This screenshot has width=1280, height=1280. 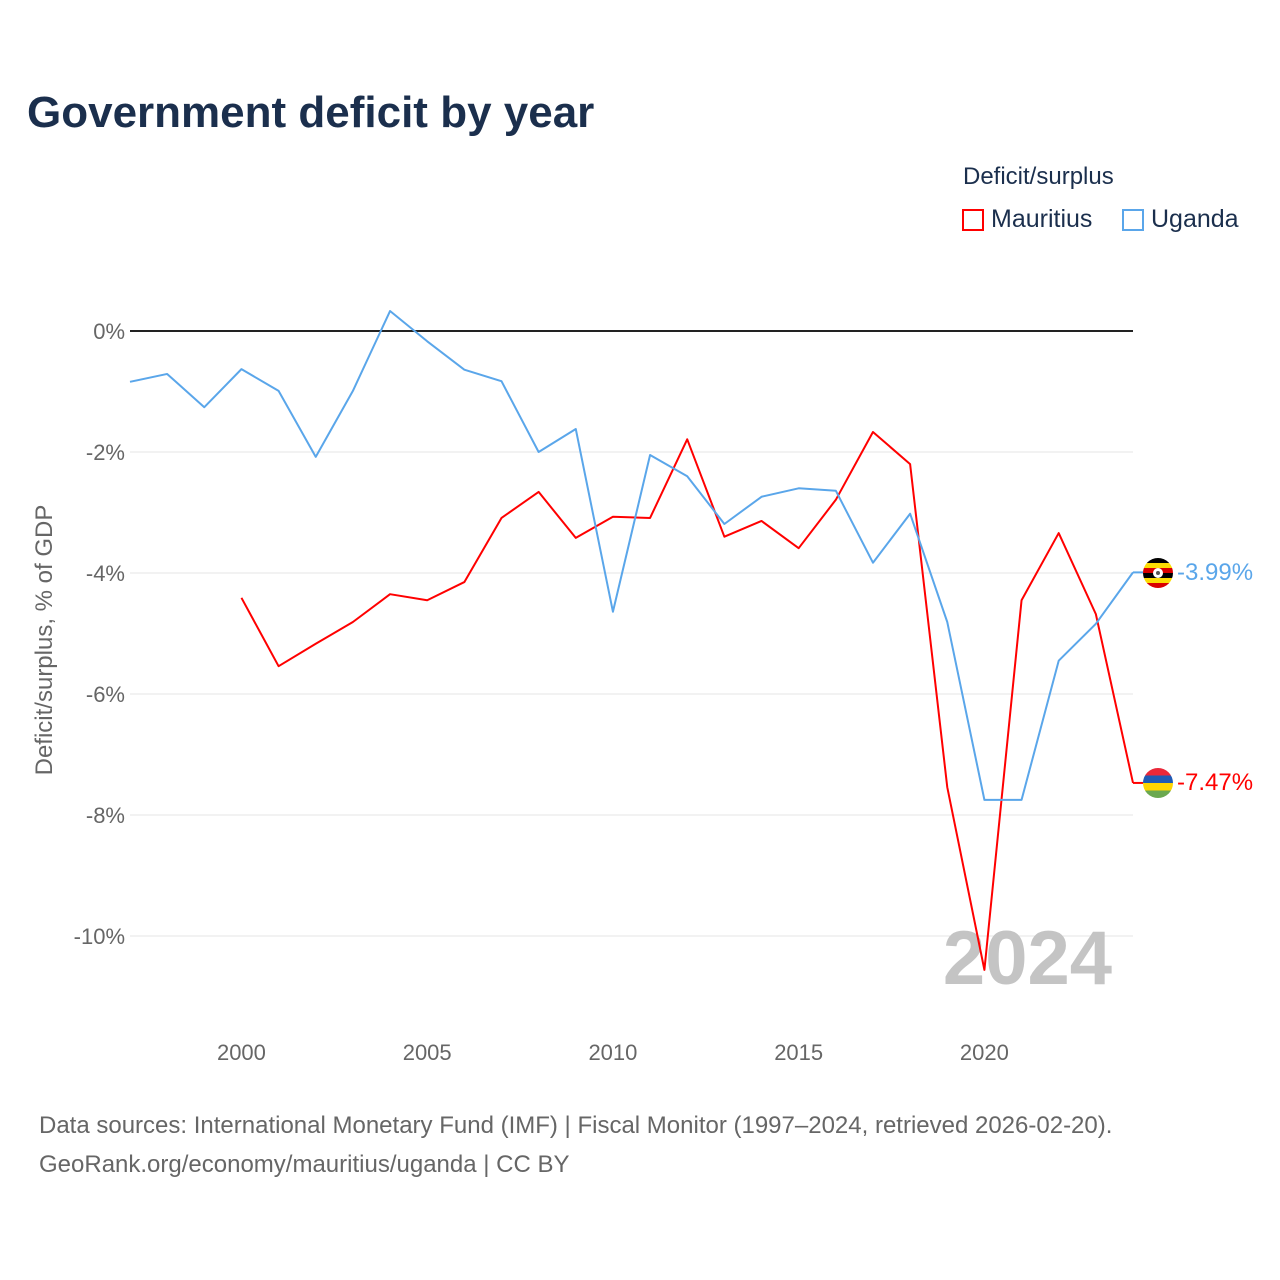 What do you see at coordinates (44, 640) in the screenshot?
I see `y-axis-label: Deficit/surplus, % of GDP` at bounding box center [44, 640].